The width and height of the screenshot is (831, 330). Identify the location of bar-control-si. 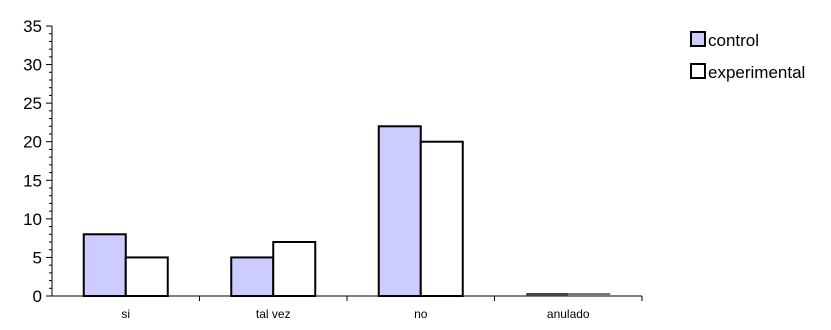
(104, 265).